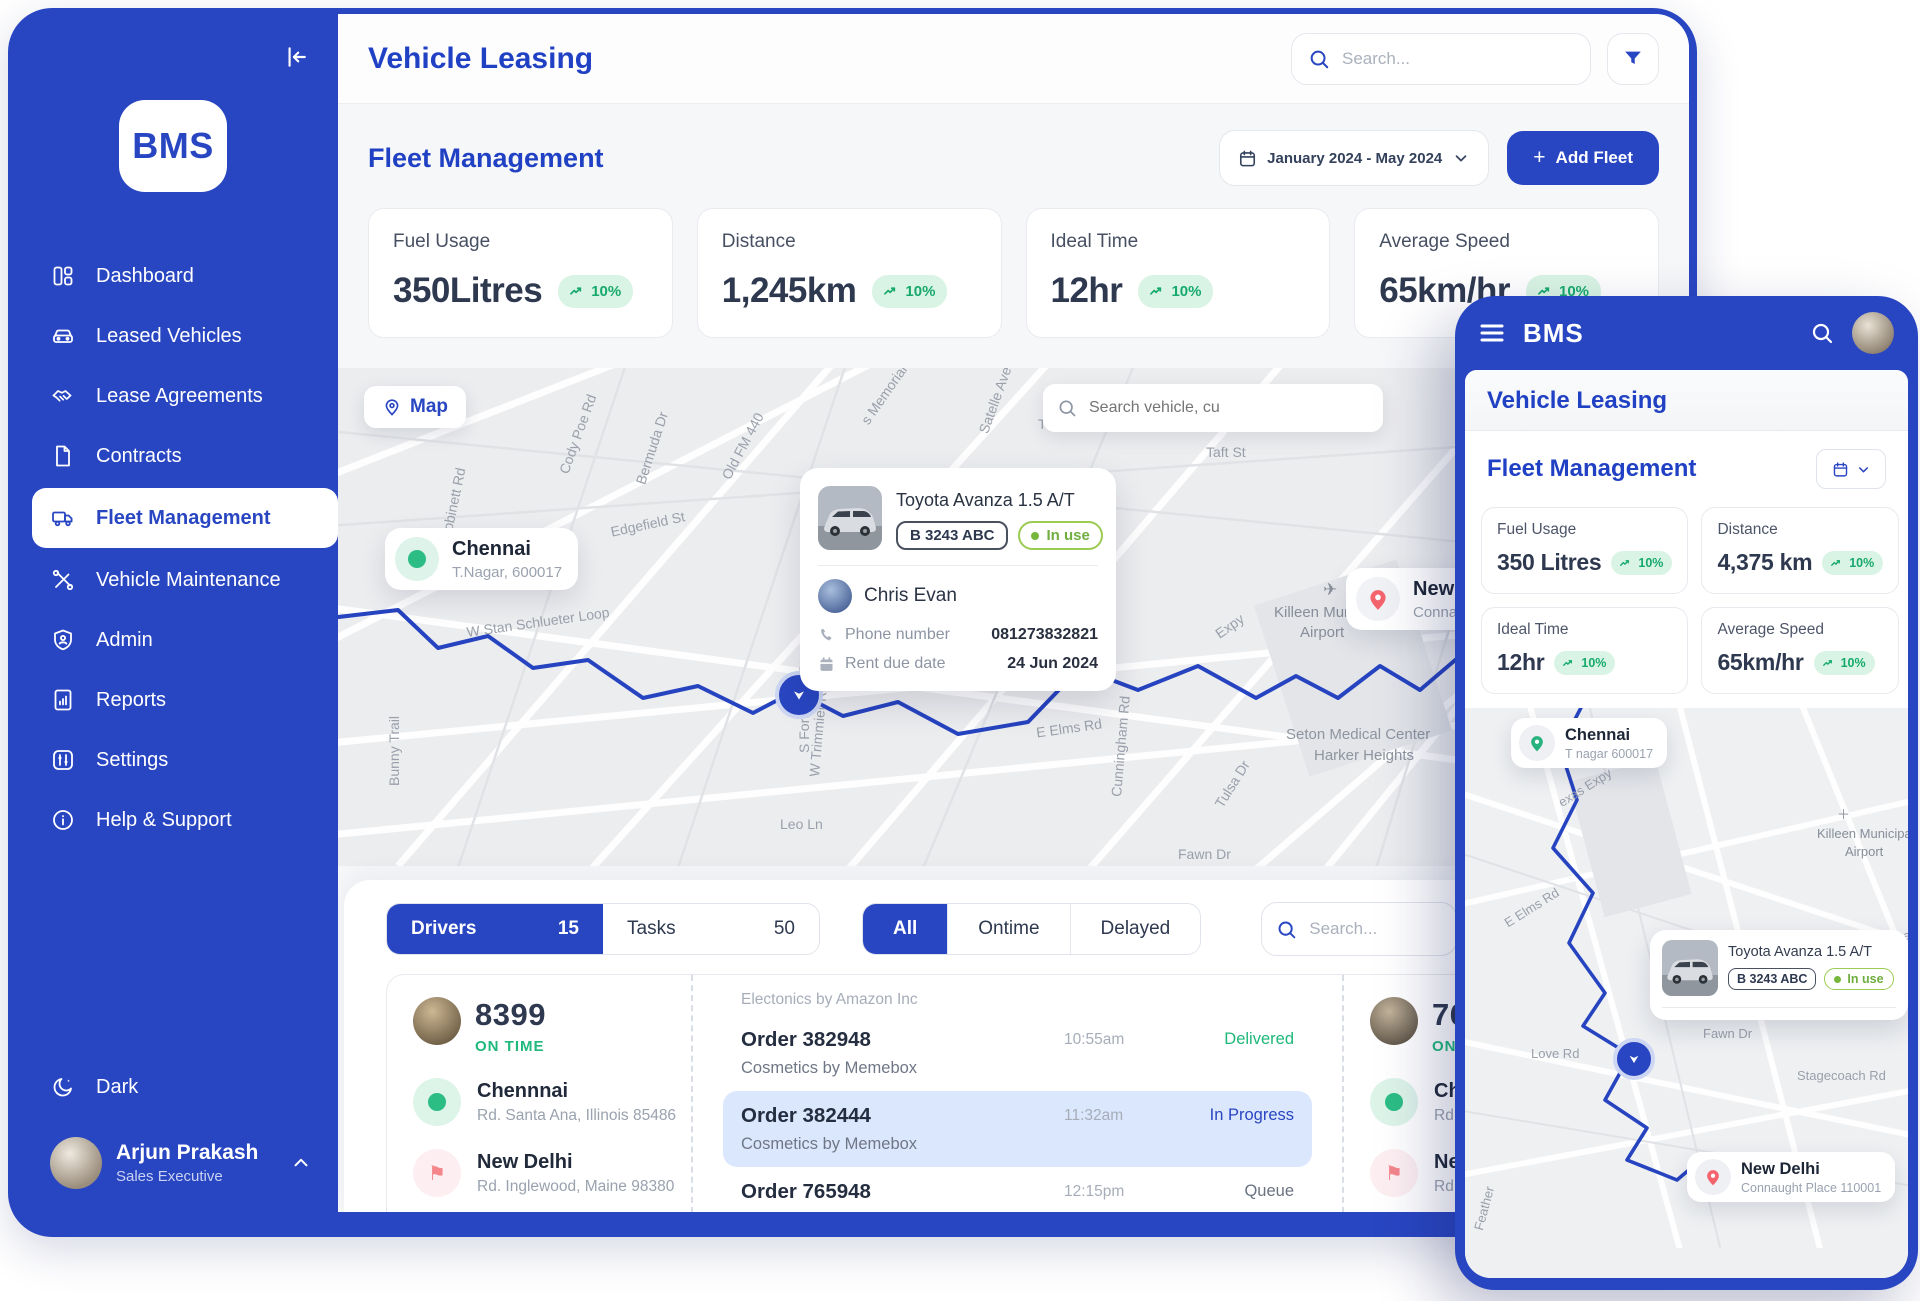  Describe the element at coordinates (169, 335) in the screenshot. I see `sidebar-item-label: Leased Vehicles` at that location.